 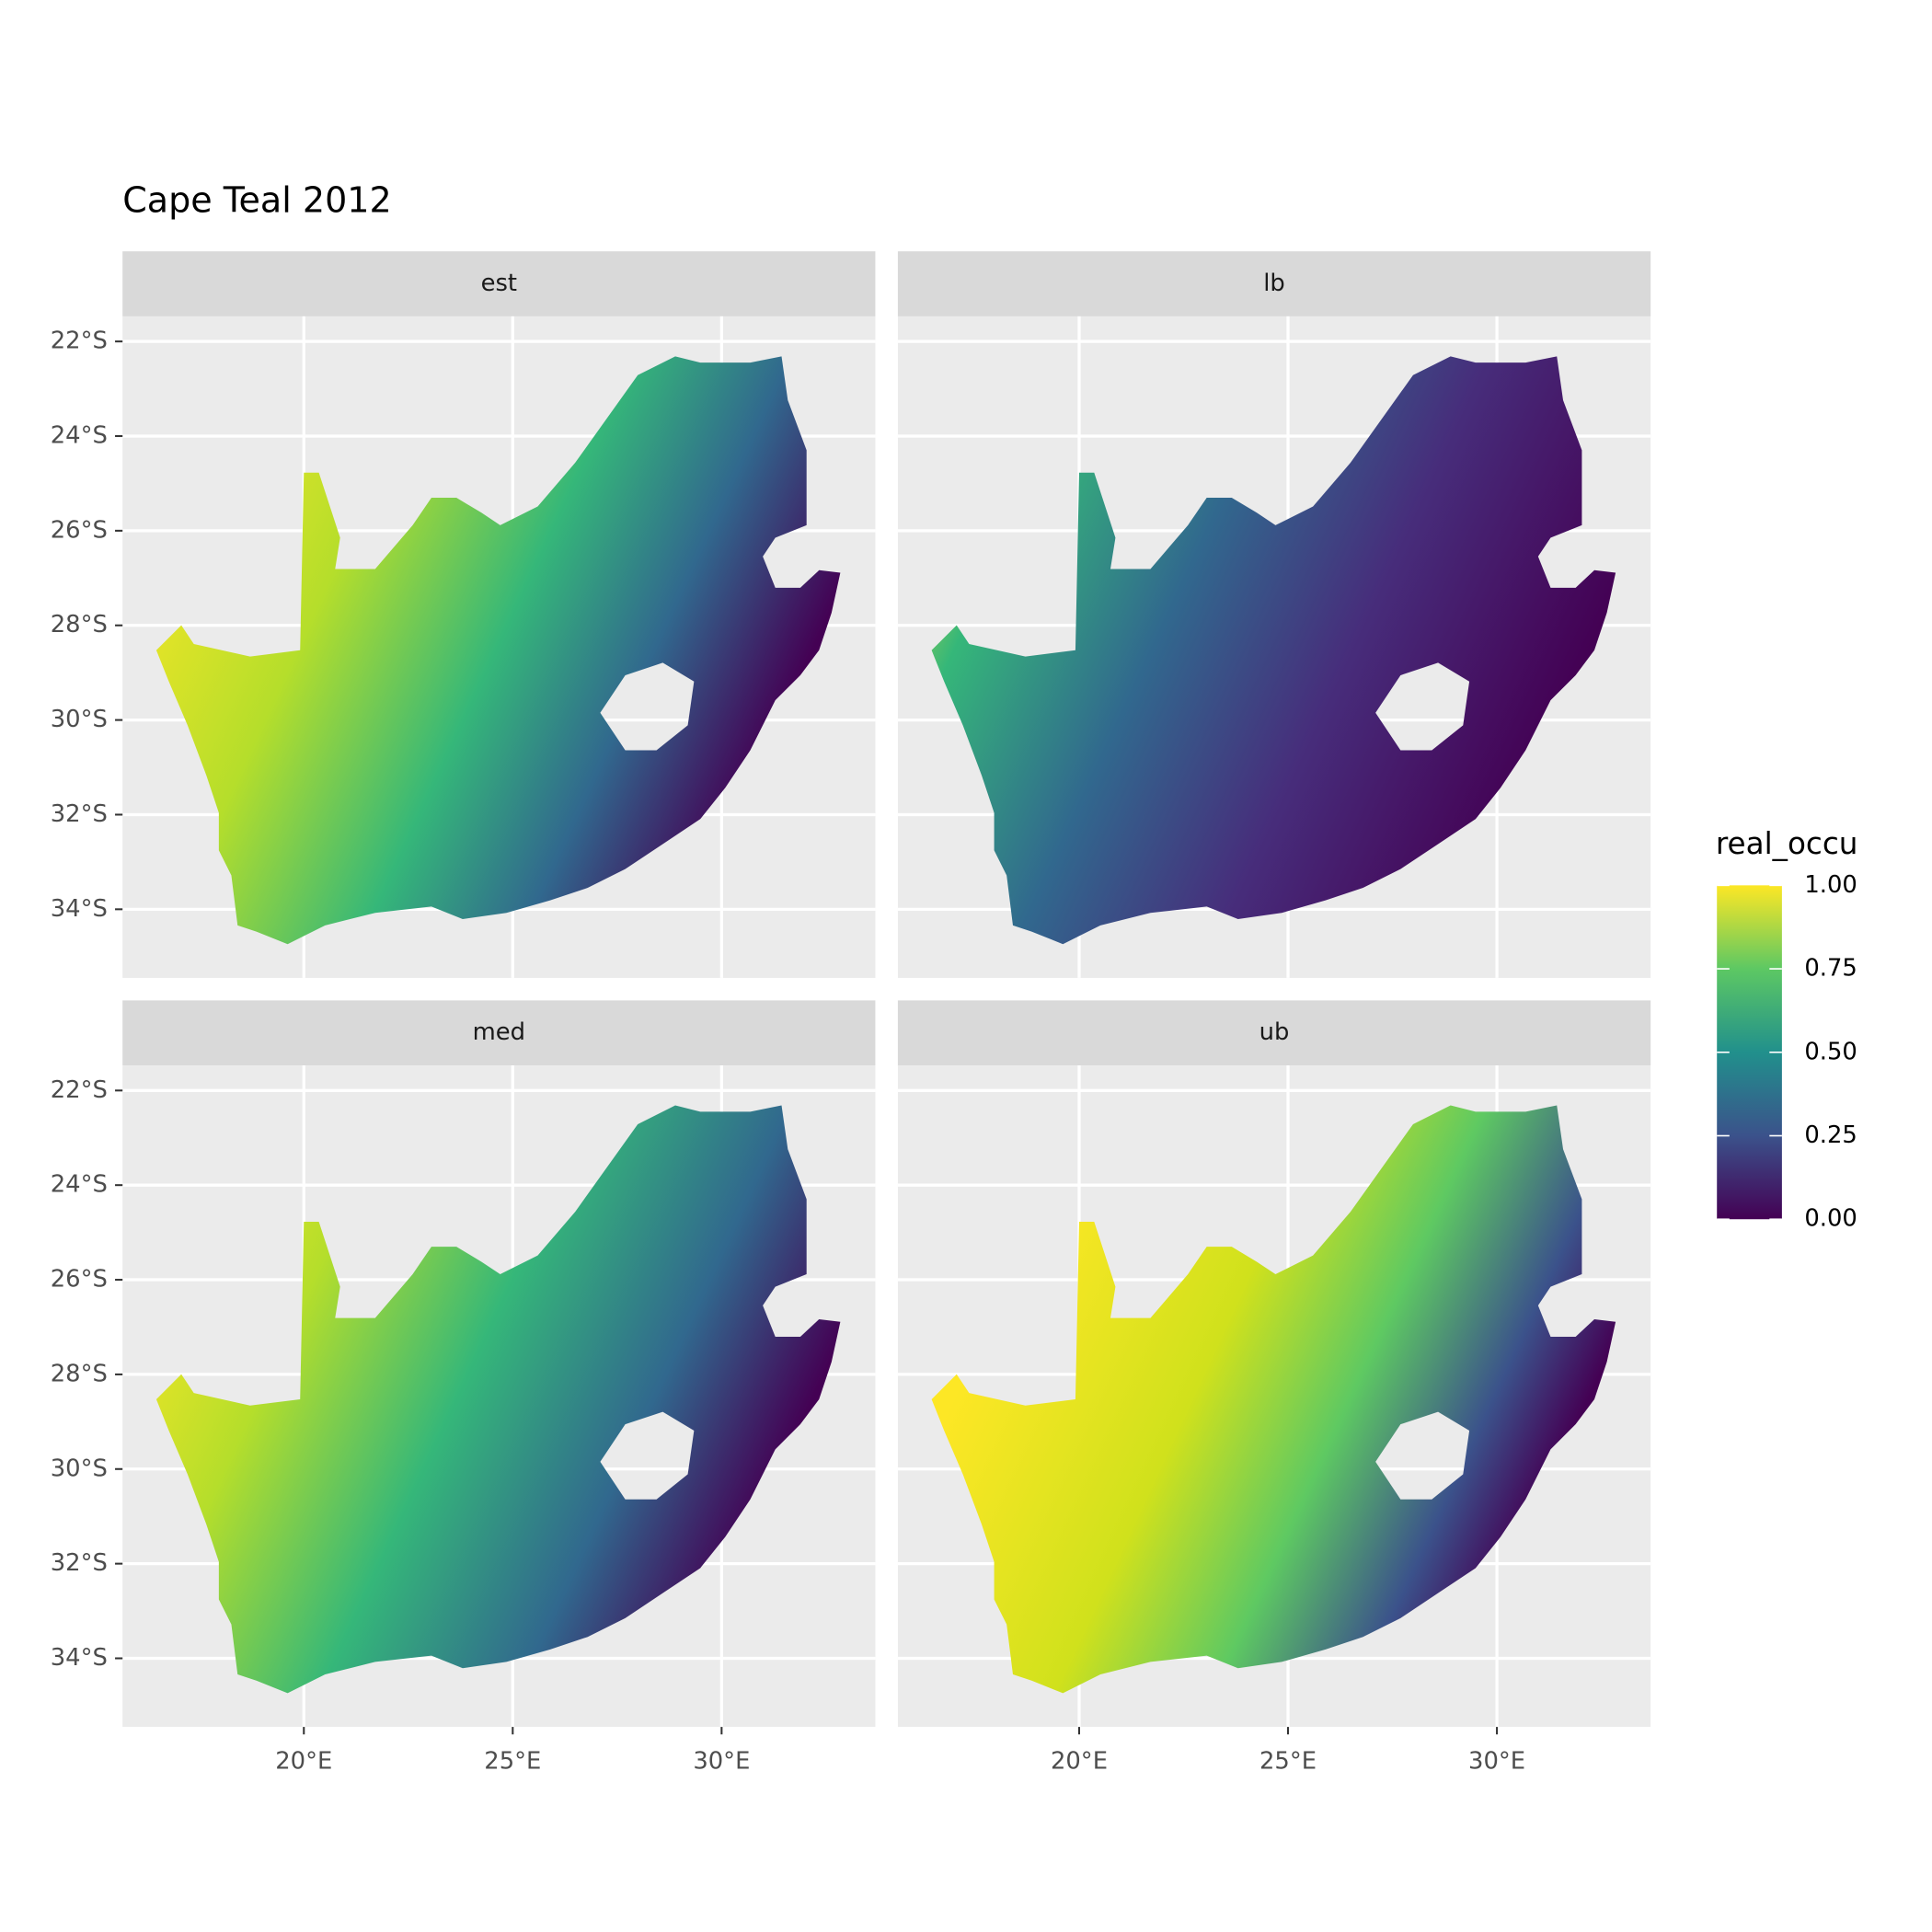 I want to click on legend-tick-label: 0.25, so click(x=1830, y=1135).